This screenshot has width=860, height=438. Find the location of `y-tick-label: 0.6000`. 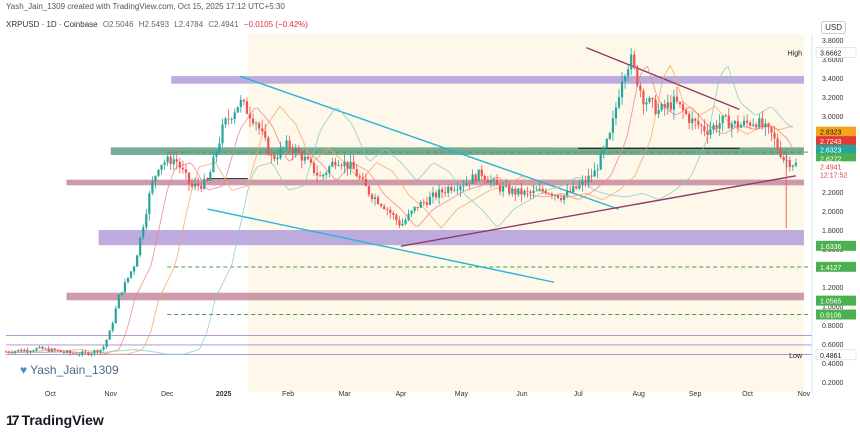

y-tick-label: 0.6000 is located at coordinates (833, 345).